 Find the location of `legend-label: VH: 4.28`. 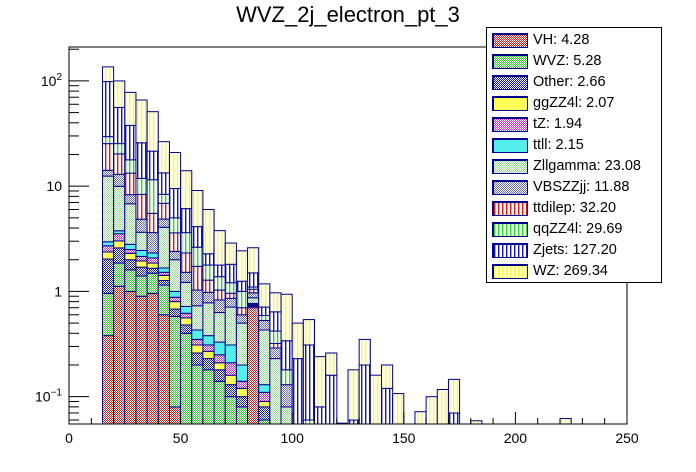

legend-label: VH: 4.28 is located at coordinates (561, 40).